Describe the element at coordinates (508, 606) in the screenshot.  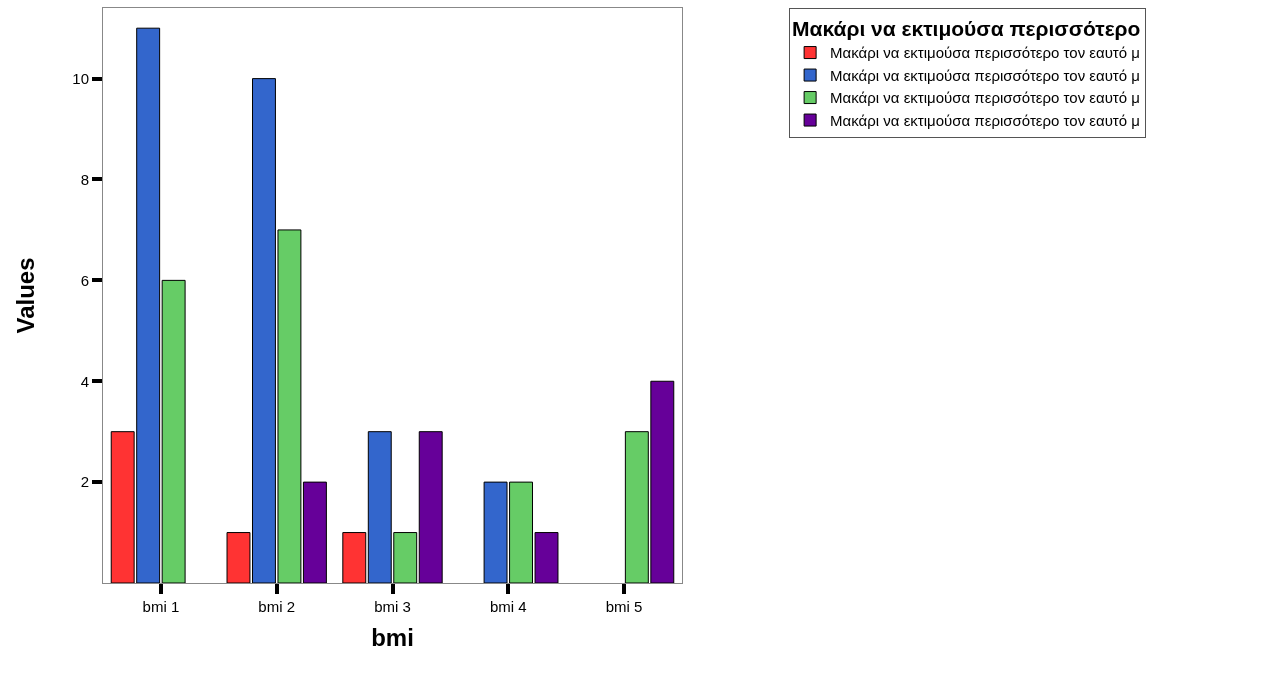
I see `x-tick-label: bmi 4` at that location.